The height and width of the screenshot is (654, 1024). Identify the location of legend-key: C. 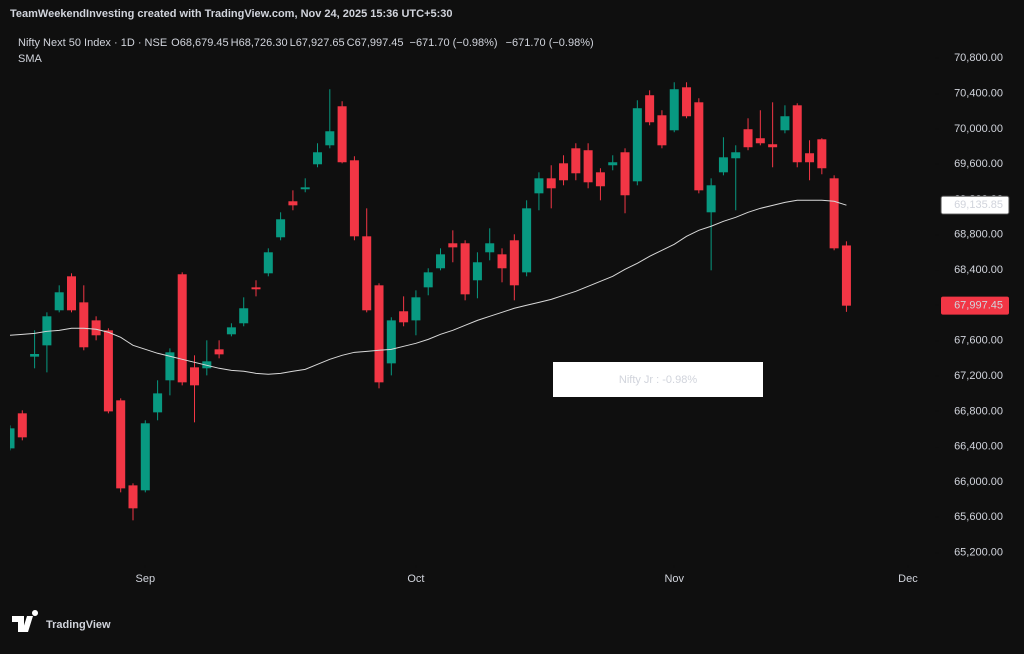
(351, 43).